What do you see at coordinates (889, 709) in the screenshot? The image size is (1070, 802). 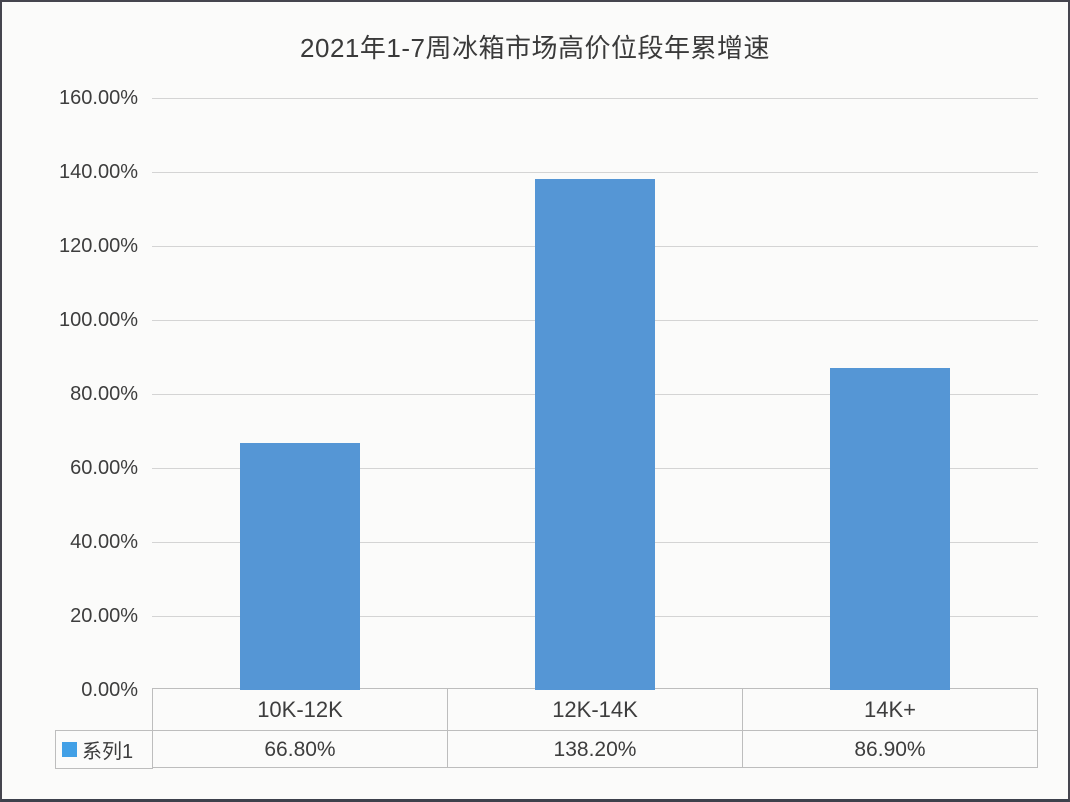 I see `category-cell: 14K+` at bounding box center [889, 709].